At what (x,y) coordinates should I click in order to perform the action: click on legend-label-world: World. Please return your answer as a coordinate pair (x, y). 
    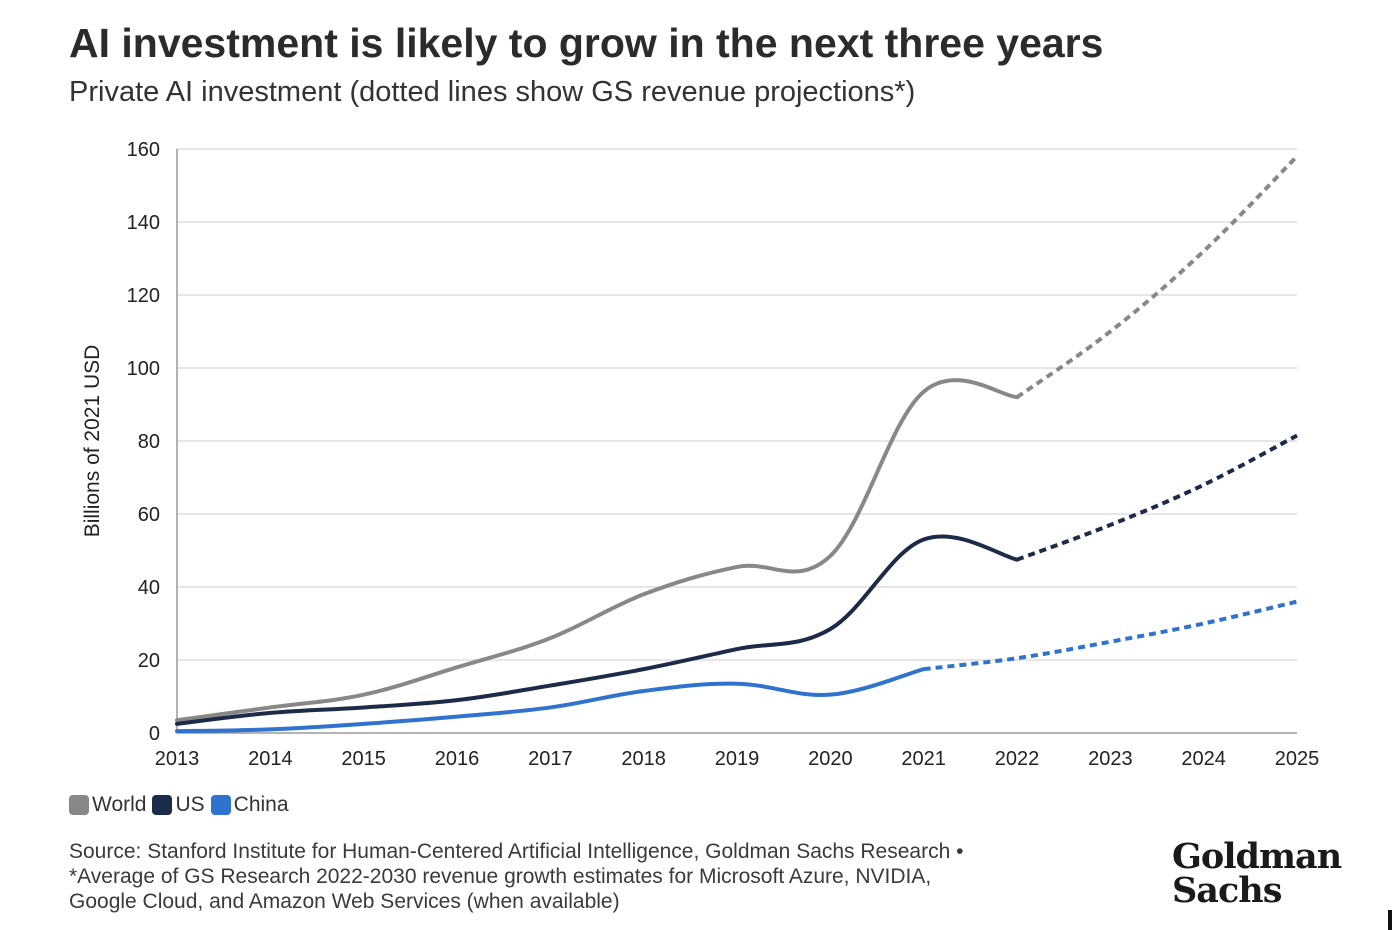
    Looking at the image, I should click on (119, 804).